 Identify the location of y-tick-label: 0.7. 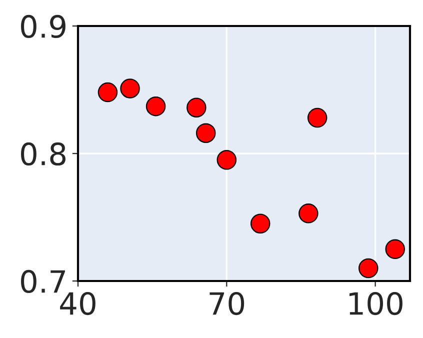
(43, 282).